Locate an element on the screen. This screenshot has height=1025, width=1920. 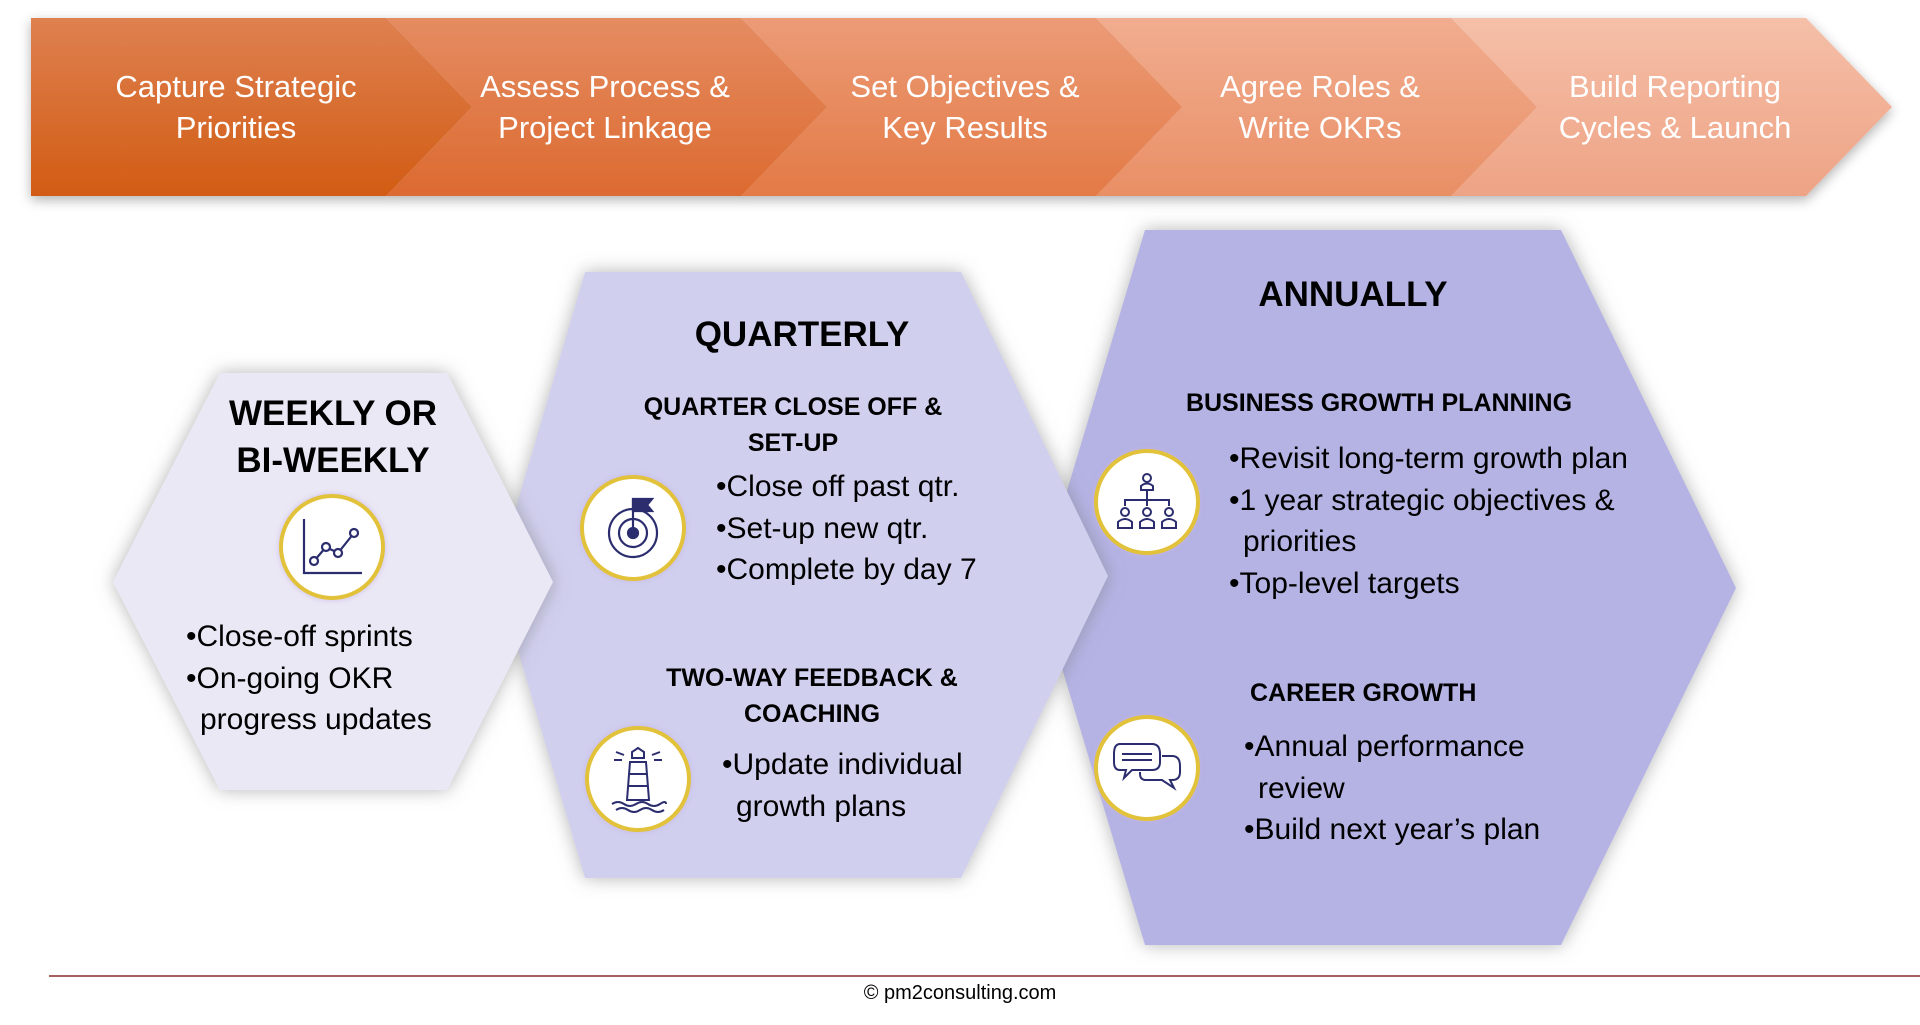
copyright-text: © pm2consulting.com is located at coordinates (960, 993).